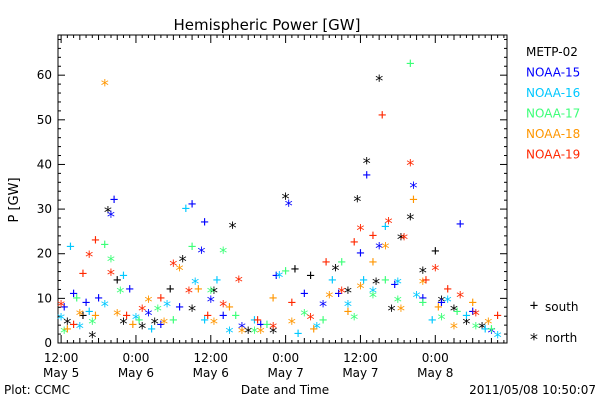 Image resolution: width=600 pixels, height=400 pixels. What do you see at coordinates (553, 155) in the screenshot?
I see `legend-entry: NOAA-19` at bounding box center [553, 155].